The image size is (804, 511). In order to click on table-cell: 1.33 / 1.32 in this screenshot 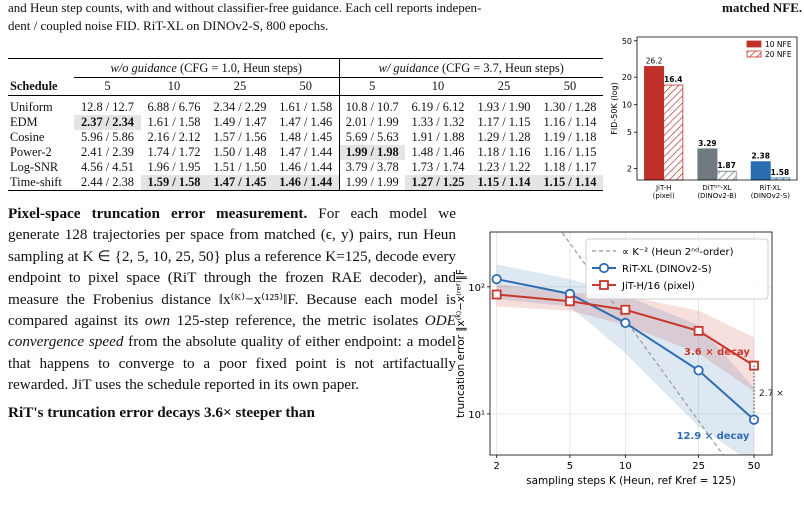, I will do `click(438, 121)`.